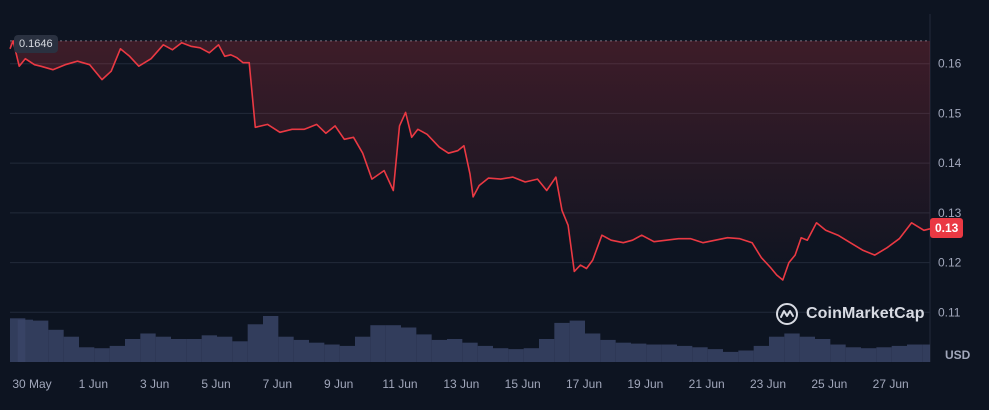 This screenshot has width=989, height=410. What do you see at coordinates (950, 113) in the screenshot?
I see `y-tick-label: 0.15` at bounding box center [950, 113].